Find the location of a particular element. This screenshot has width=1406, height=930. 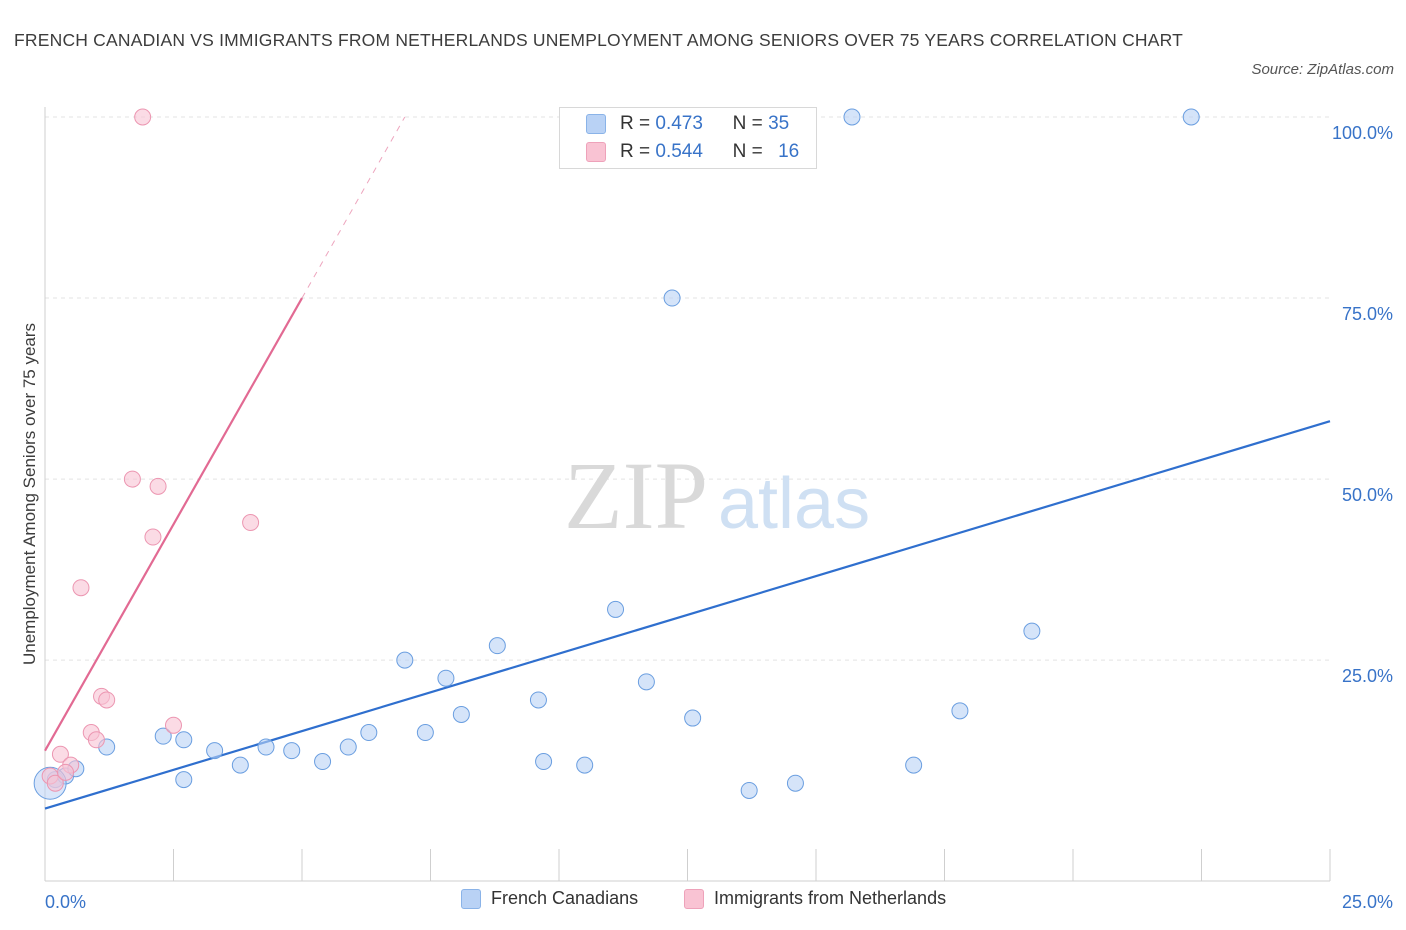

y-tick-label: 50.0% is located at coordinates (1367, 495).